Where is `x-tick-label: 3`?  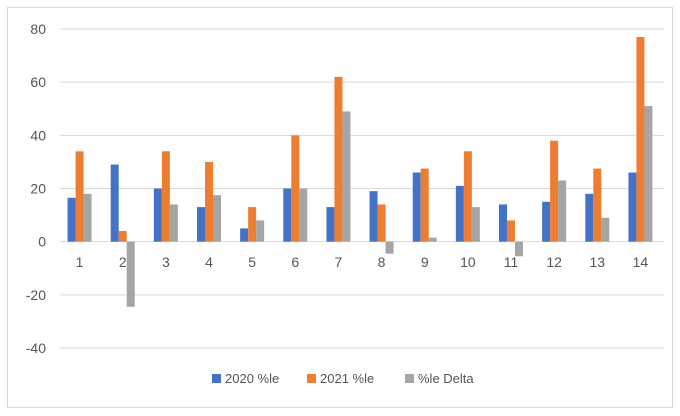
x-tick-label: 3 is located at coordinates (166, 262).